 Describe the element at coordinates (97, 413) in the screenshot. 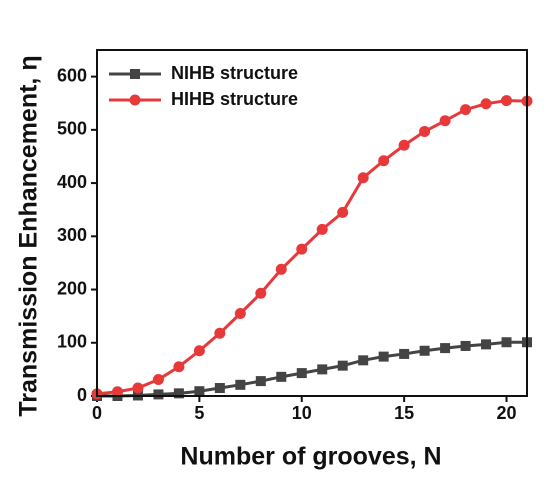

I see `x-tick-label: 0` at that location.